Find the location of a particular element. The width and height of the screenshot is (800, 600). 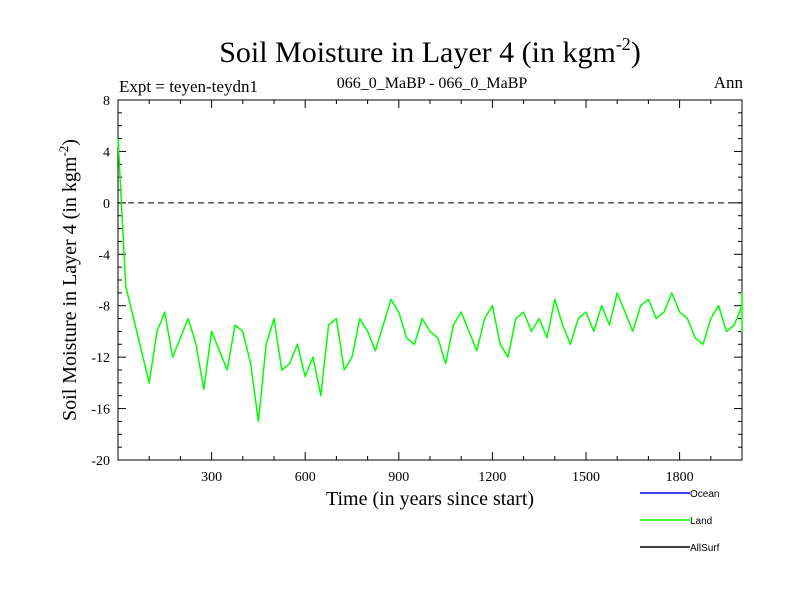

x-tick-label: 900 is located at coordinates (398, 477).